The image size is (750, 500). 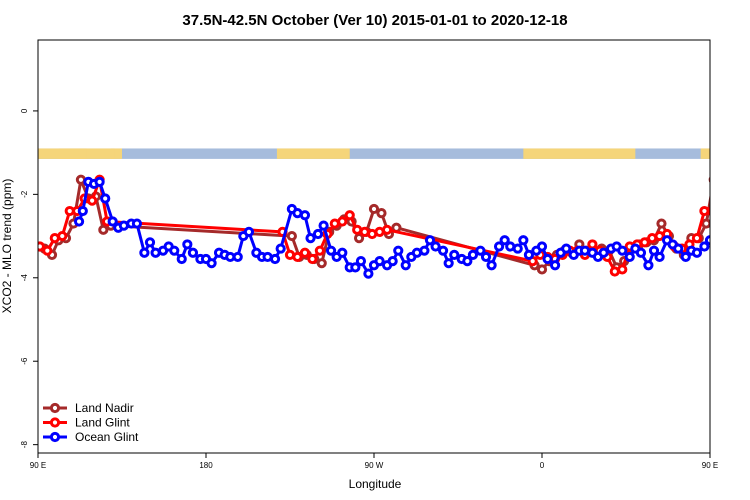 What do you see at coordinates (102, 423) in the screenshot?
I see `legend-label: Land Glint` at bounding box center [102, 423].